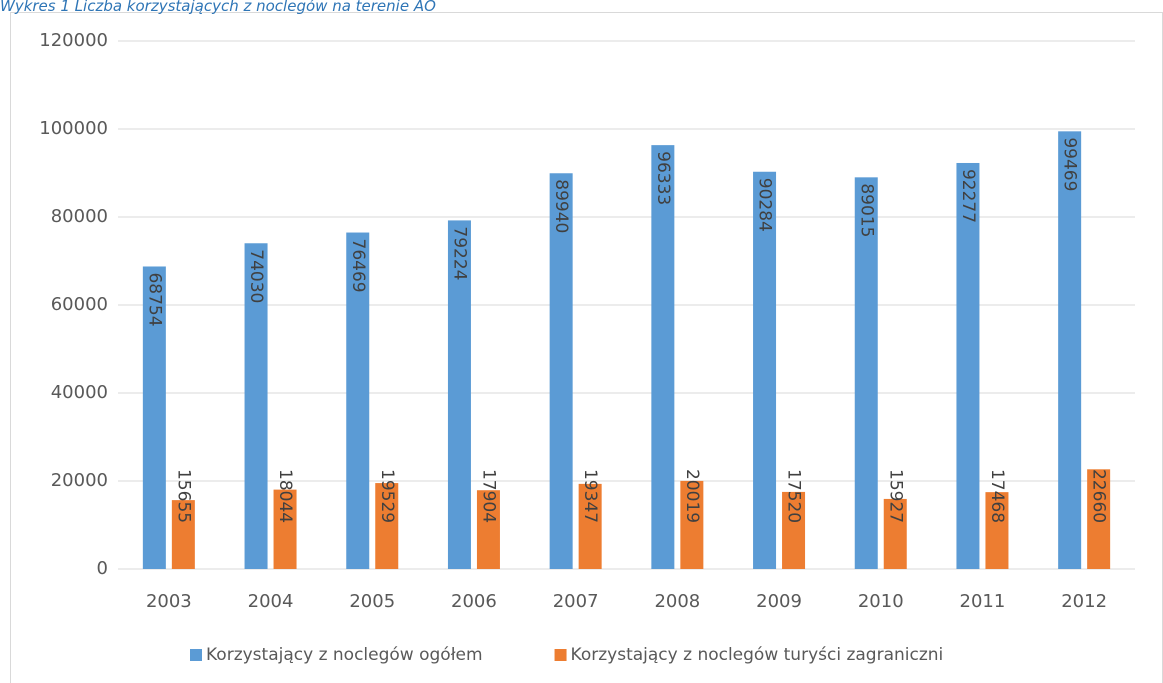 The image size is (1163, 683). Describe the element at coordinates (779, 601) in the screenshot. I see `x-tick-label: 2009` at that location.